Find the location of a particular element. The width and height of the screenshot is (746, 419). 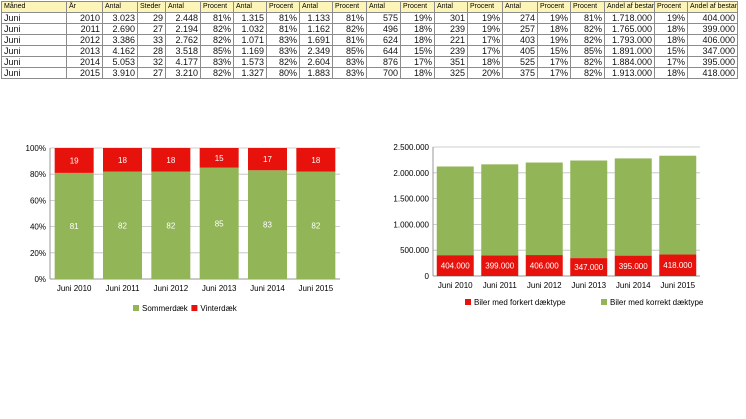

table-cell: 257 is located at coordinates (520, 29).